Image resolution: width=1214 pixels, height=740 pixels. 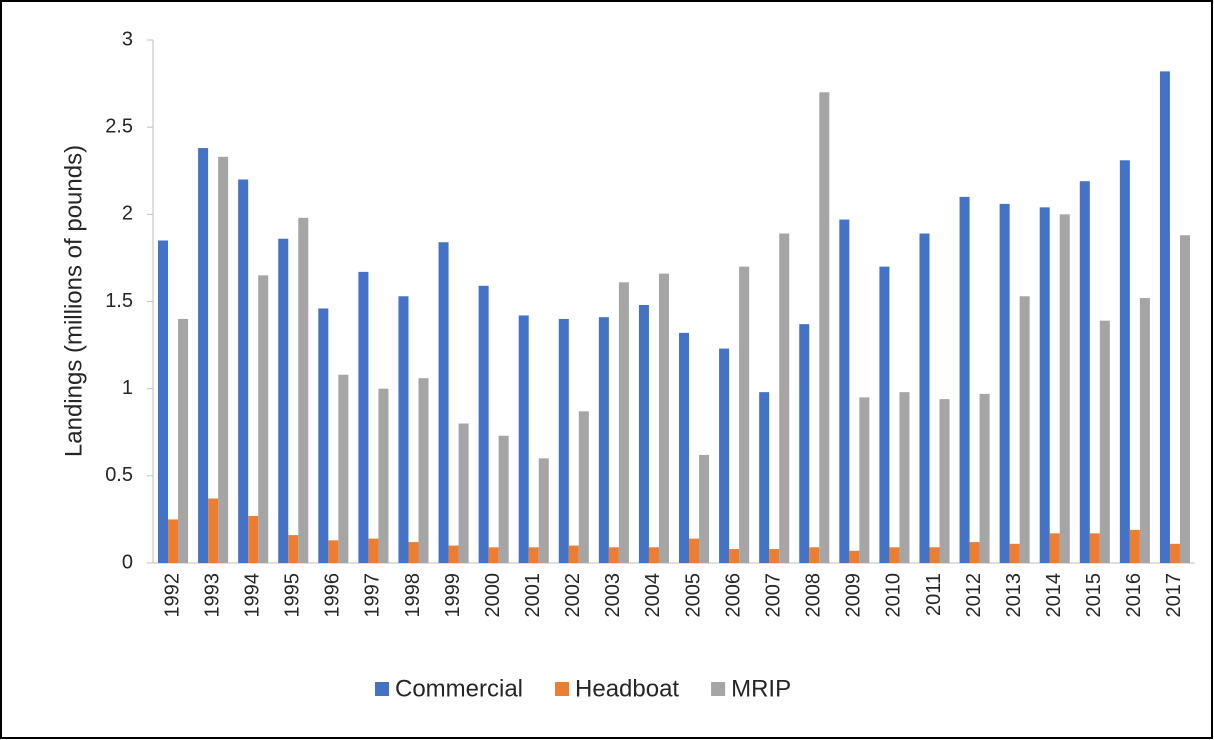 I want to click on x-tick-label: 1998, so click(x=413, y=595).